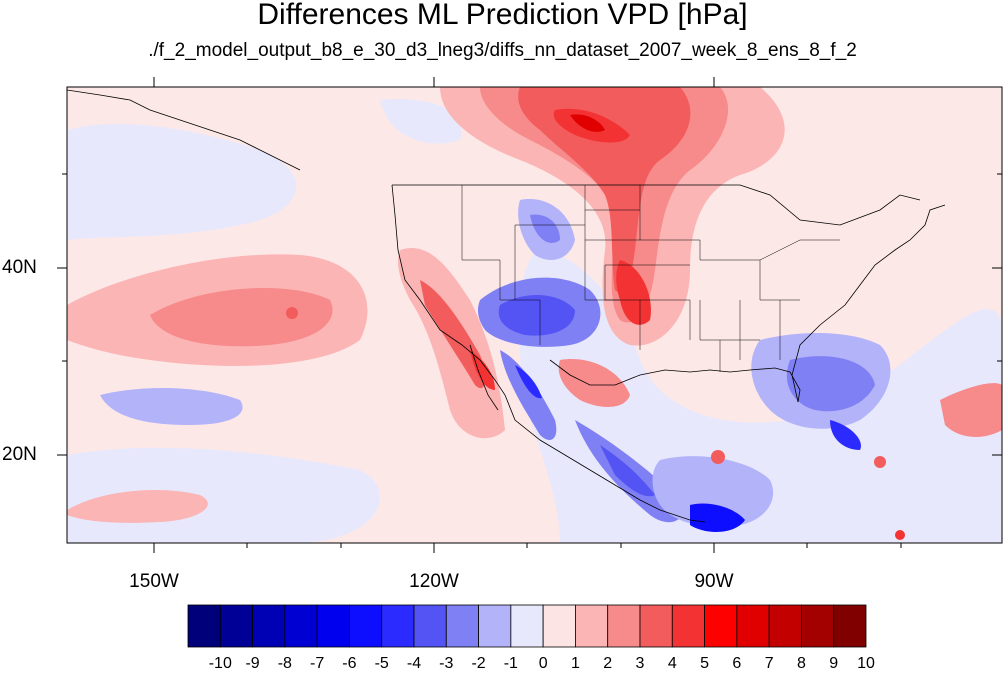 The image size is (1005, 673). Describe the element at coordinates (434, 581) in the screenshot. I see `lon-label-120w: 120W` at that location.